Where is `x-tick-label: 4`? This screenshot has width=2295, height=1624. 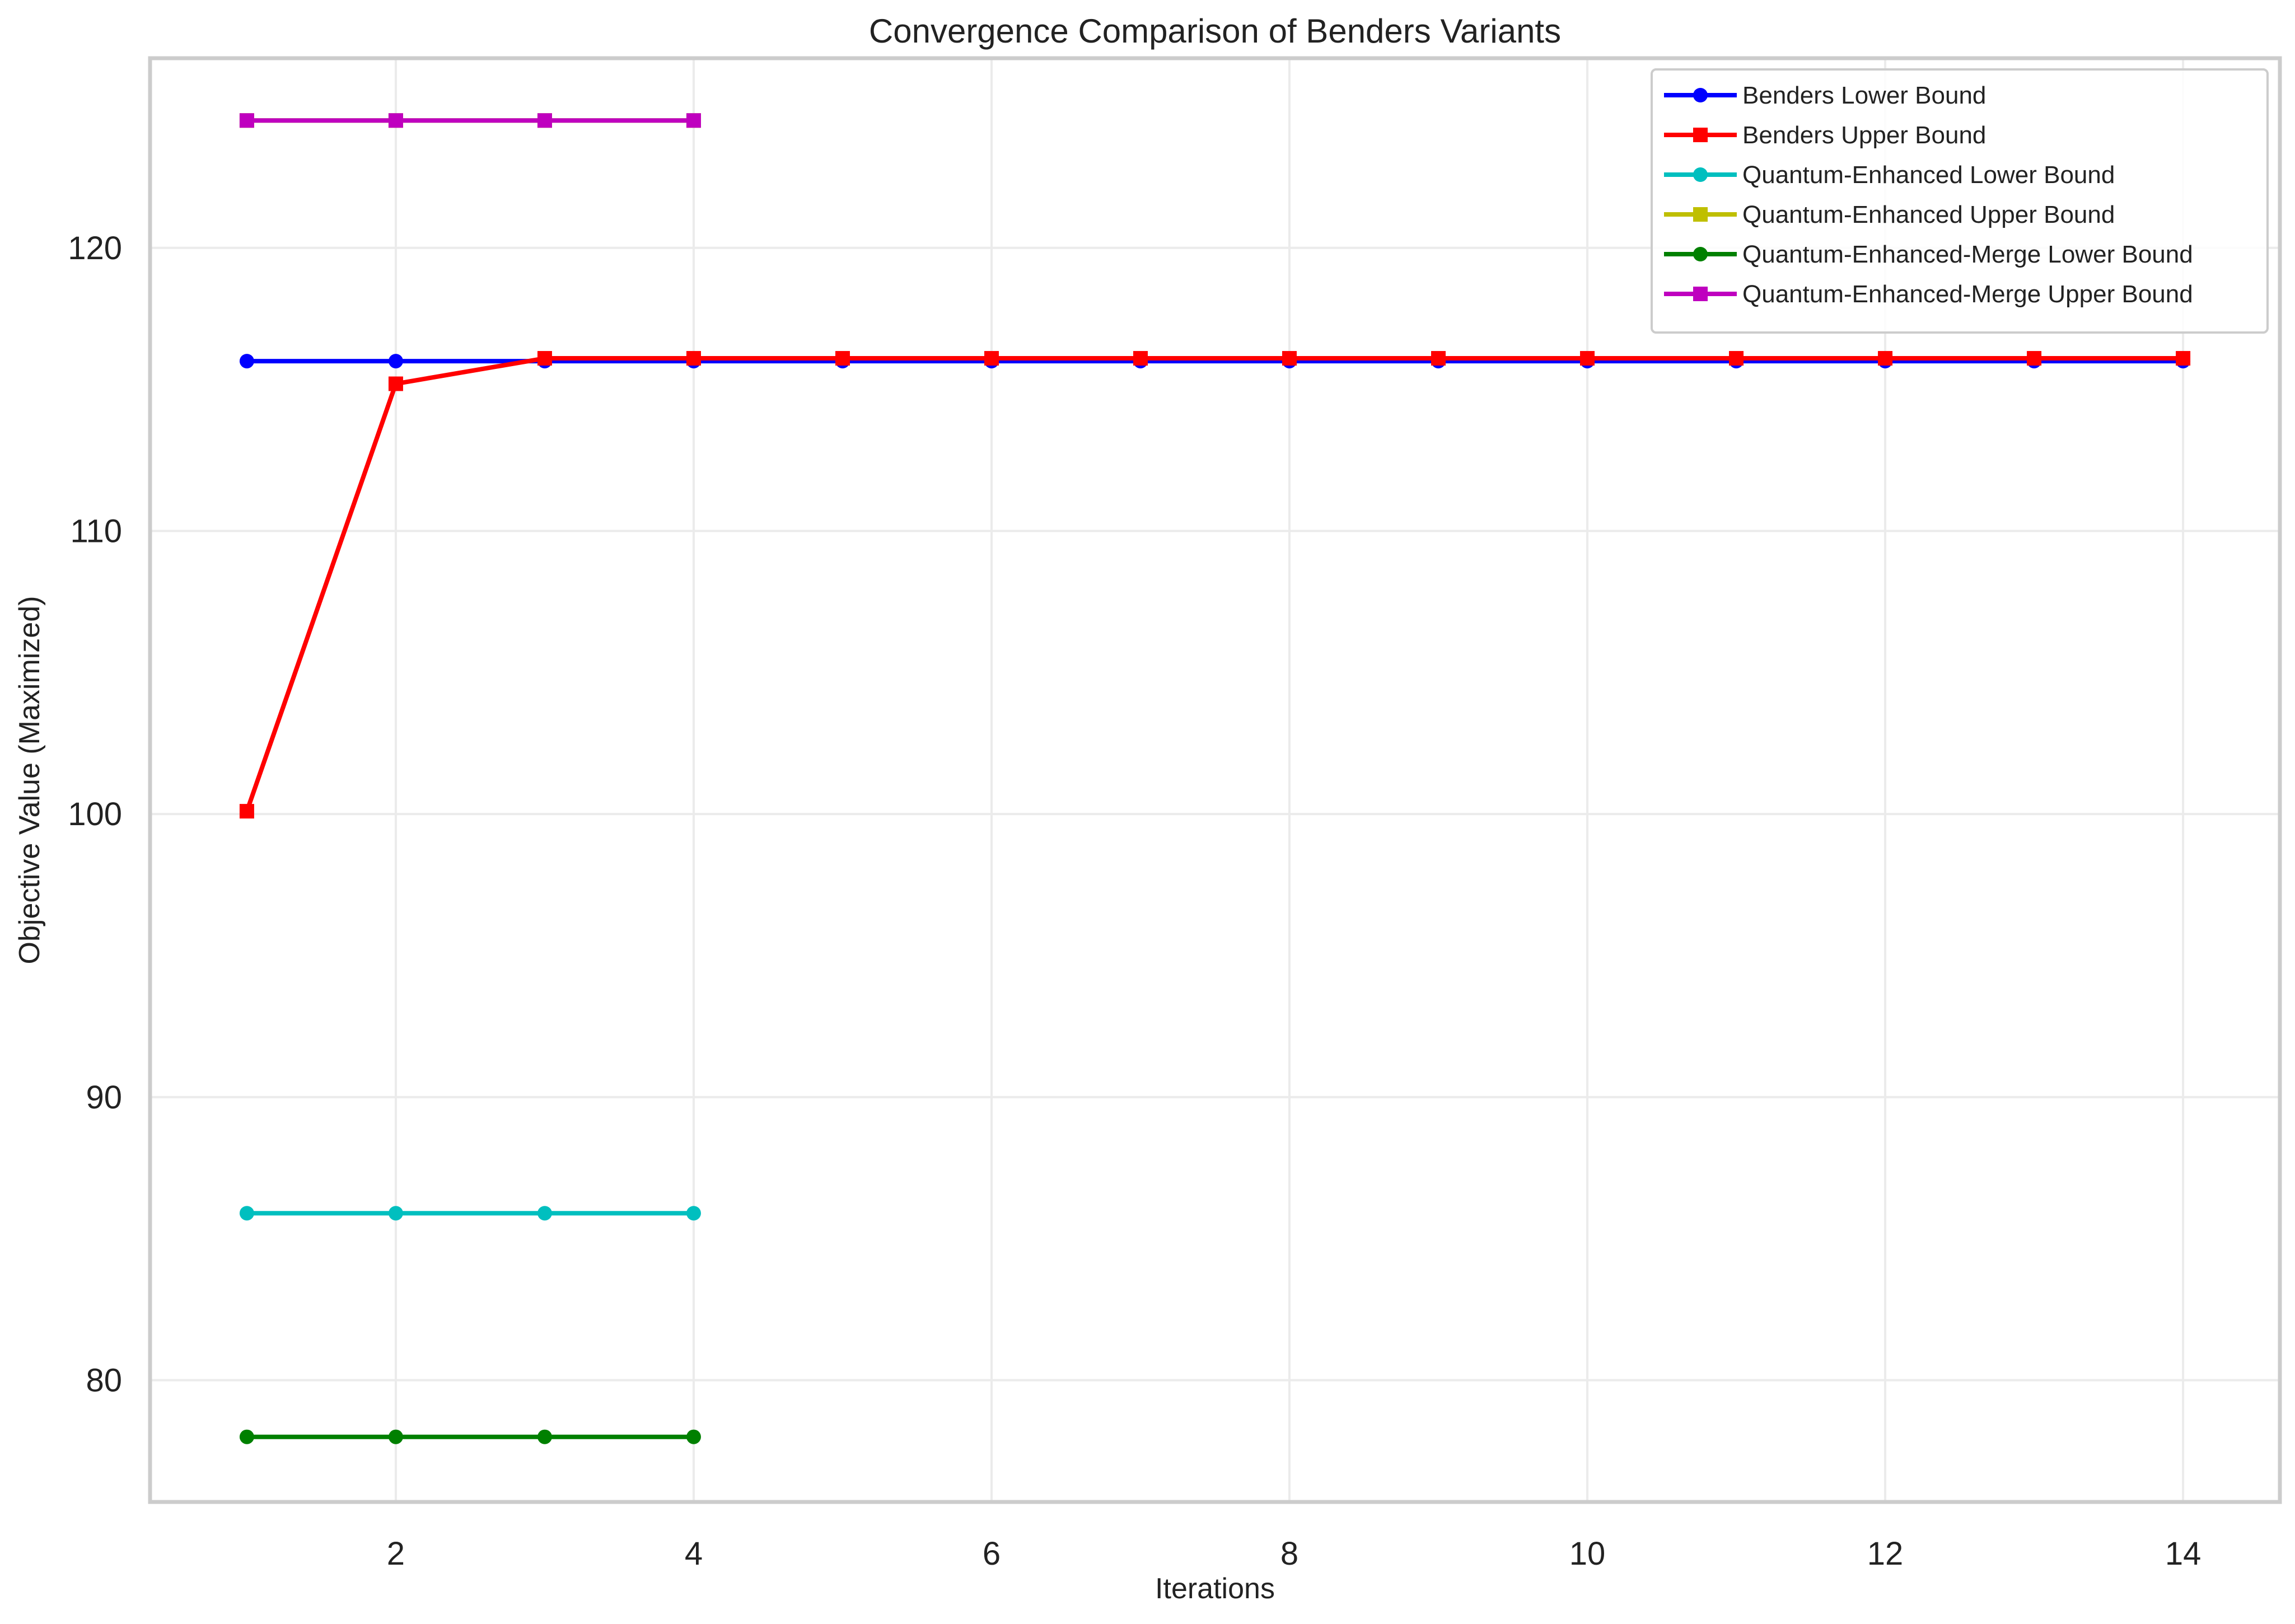
x-tick-label: 4 is located at coordinates (694, 1554).